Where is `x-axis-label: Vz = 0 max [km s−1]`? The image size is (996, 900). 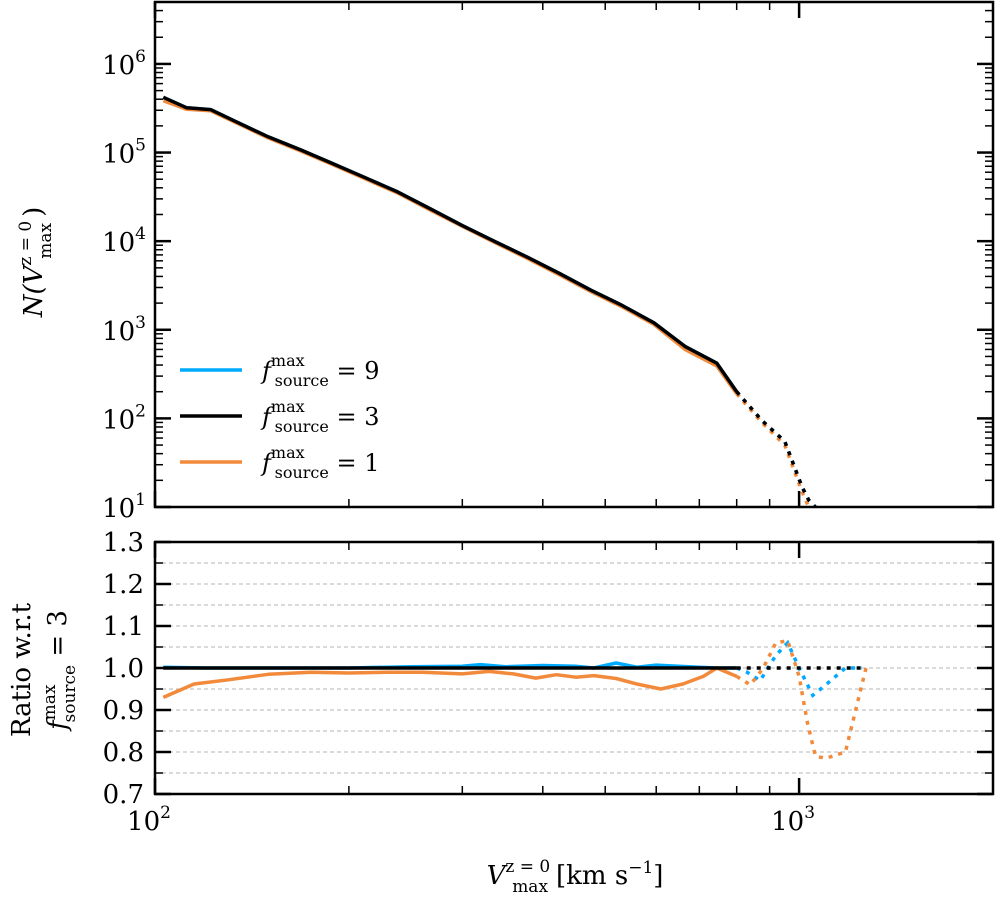 x-axis-label: Vz = 0 max [km s−1] is located at coordinates (575, 877).